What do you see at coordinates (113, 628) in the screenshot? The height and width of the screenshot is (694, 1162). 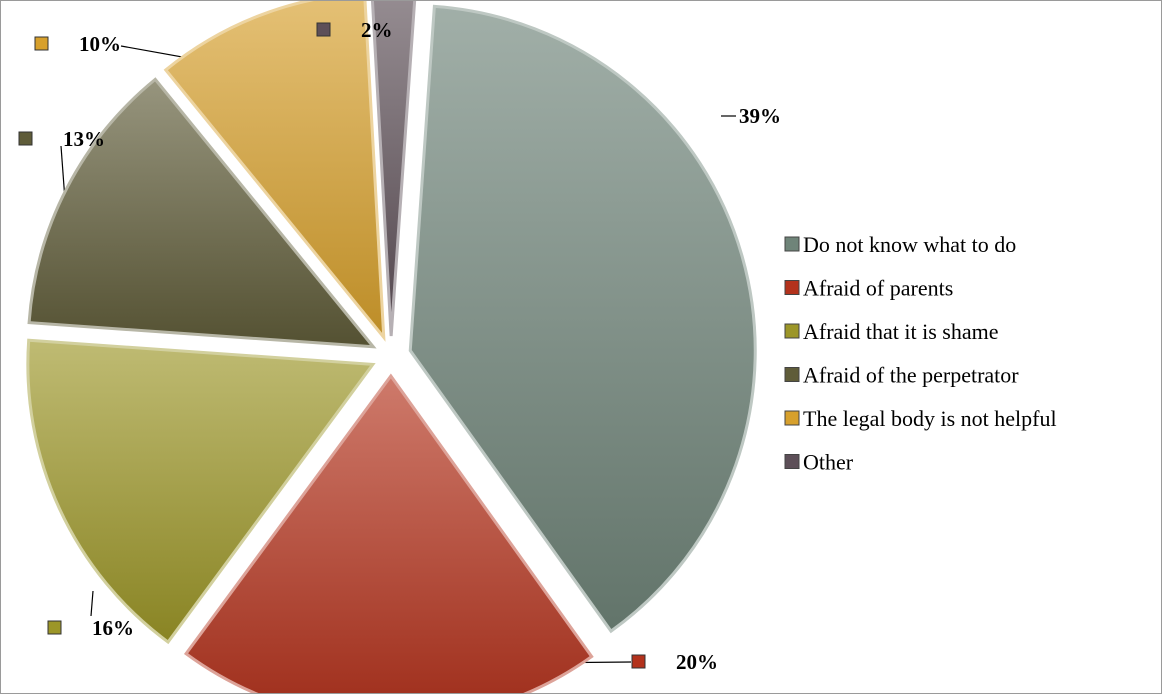 I see `data-label-3: 16%` at bounding box center [113, 628].